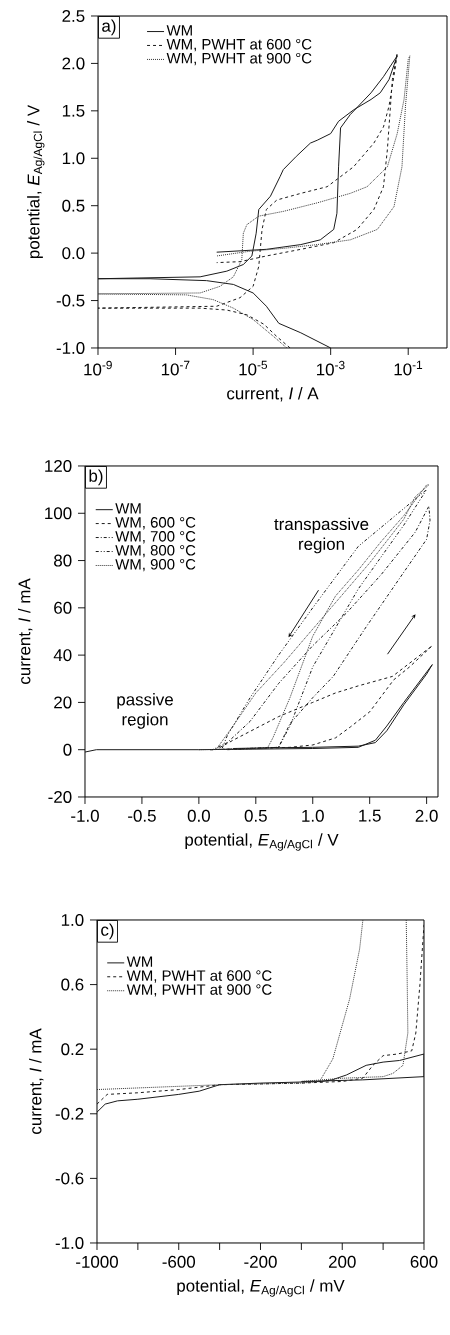 The height and width of the screenshot is (1335, 450). I want to click on x-tick-label: -1.0, so click(85, 815).